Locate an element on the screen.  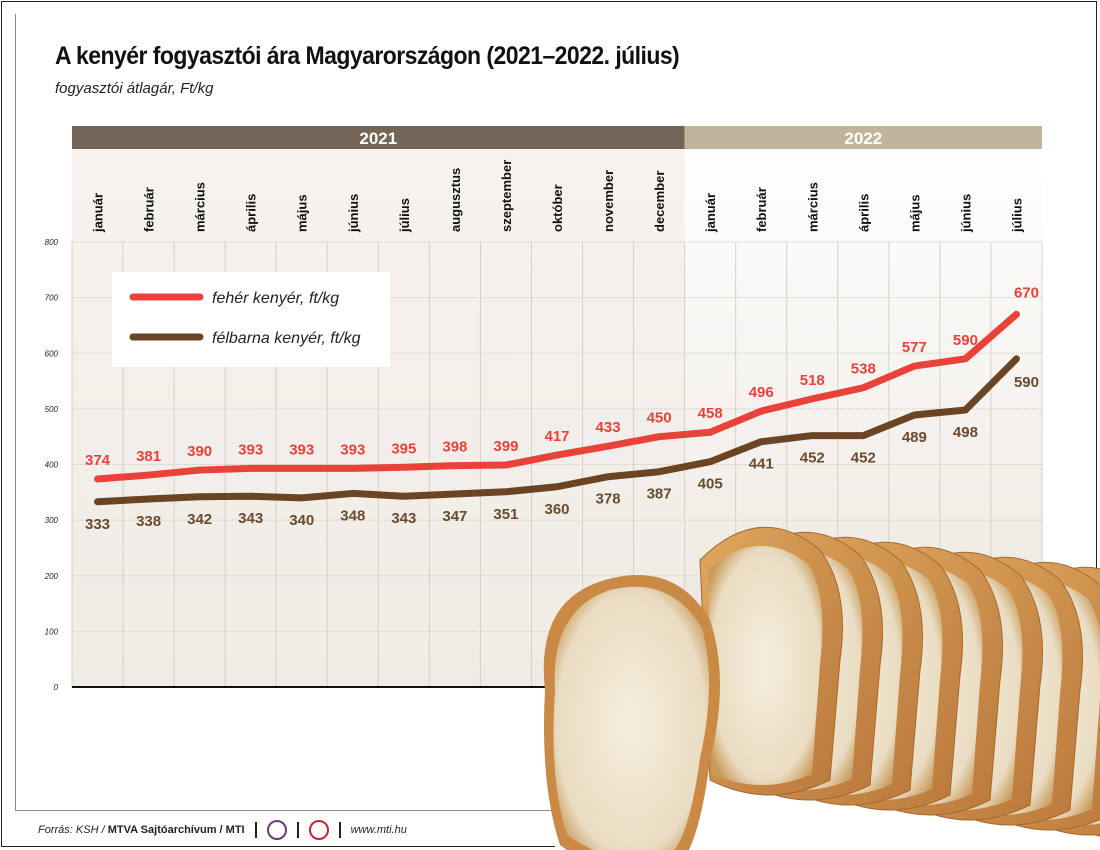
month-label: szeptember is located at coordinates (506, 196).